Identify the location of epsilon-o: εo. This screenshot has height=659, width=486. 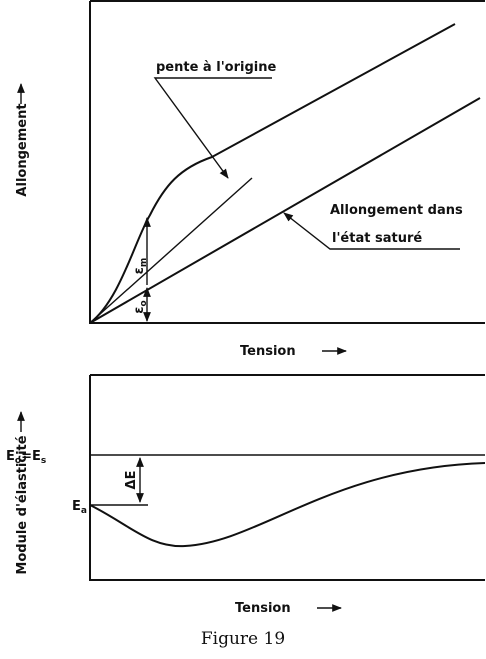
(140, 306).